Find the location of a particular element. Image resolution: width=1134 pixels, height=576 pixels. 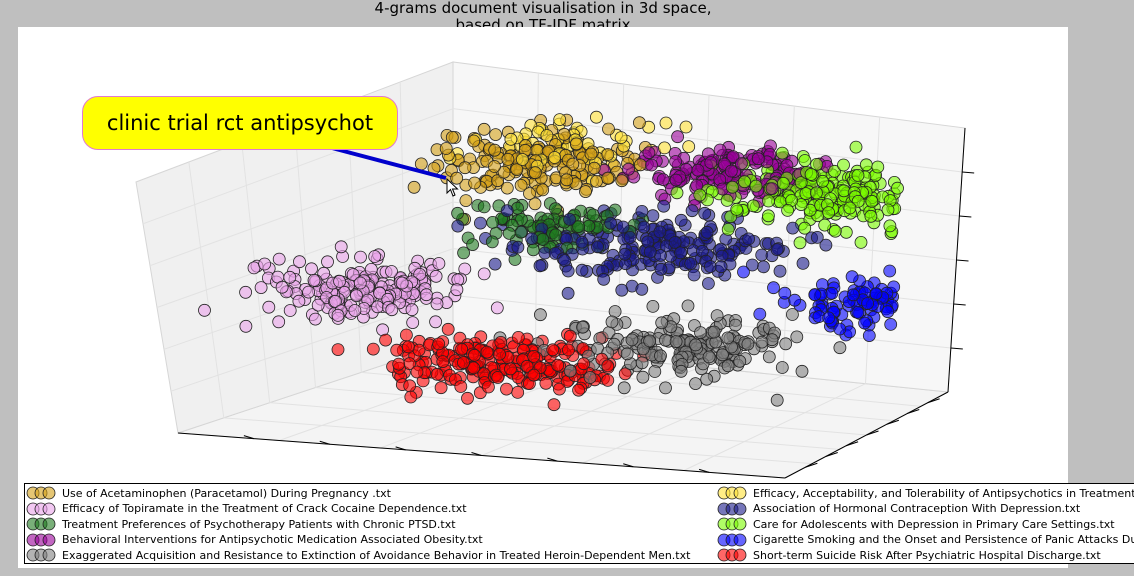

mouse-pointer-icon is located at coordinates (452, 187).